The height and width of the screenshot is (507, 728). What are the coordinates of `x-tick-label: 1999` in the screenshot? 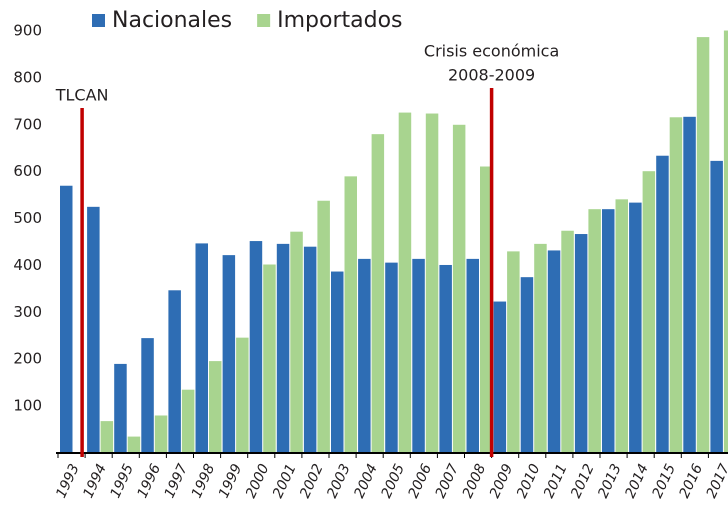 It's located at (231, 481).